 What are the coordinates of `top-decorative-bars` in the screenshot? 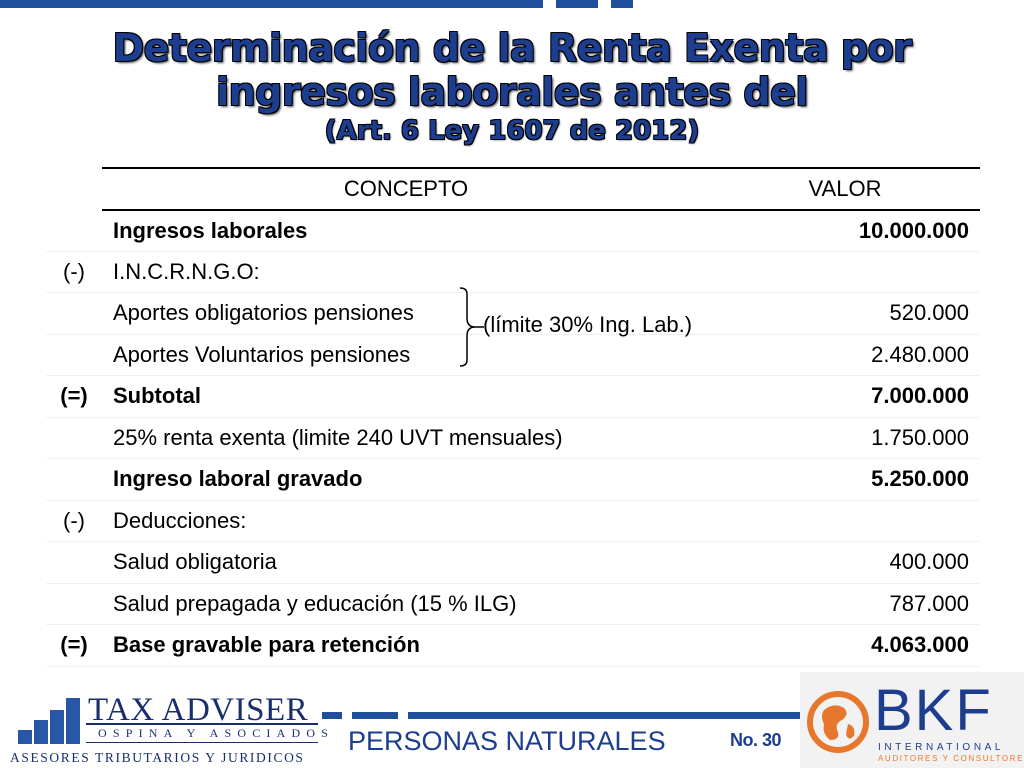 It's located at (512, 5).